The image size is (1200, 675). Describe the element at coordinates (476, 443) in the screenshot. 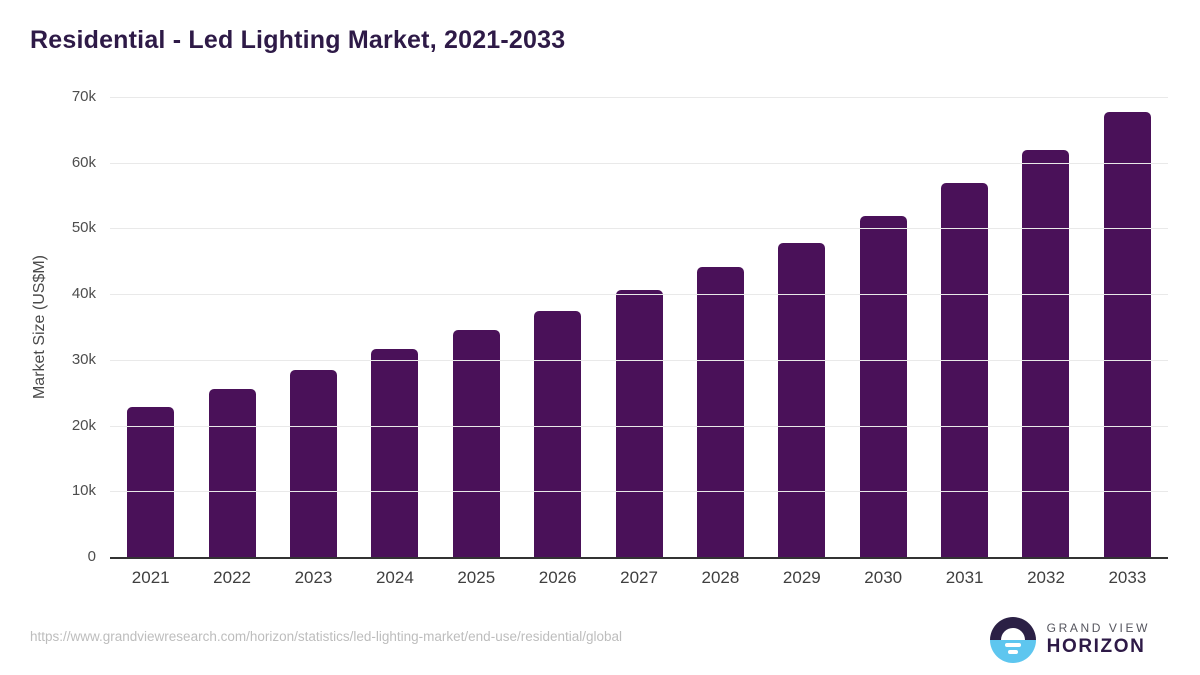

I see `bar-2025` at that location.